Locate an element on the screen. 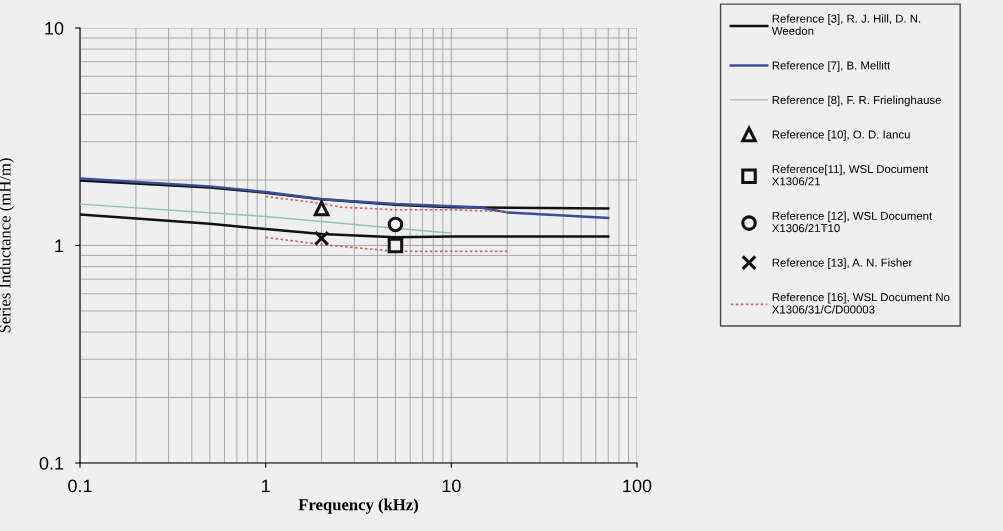 The height and width of the screenshot is (531, 1003). x-tick-label: 100 is located at coordinates (637, 486).